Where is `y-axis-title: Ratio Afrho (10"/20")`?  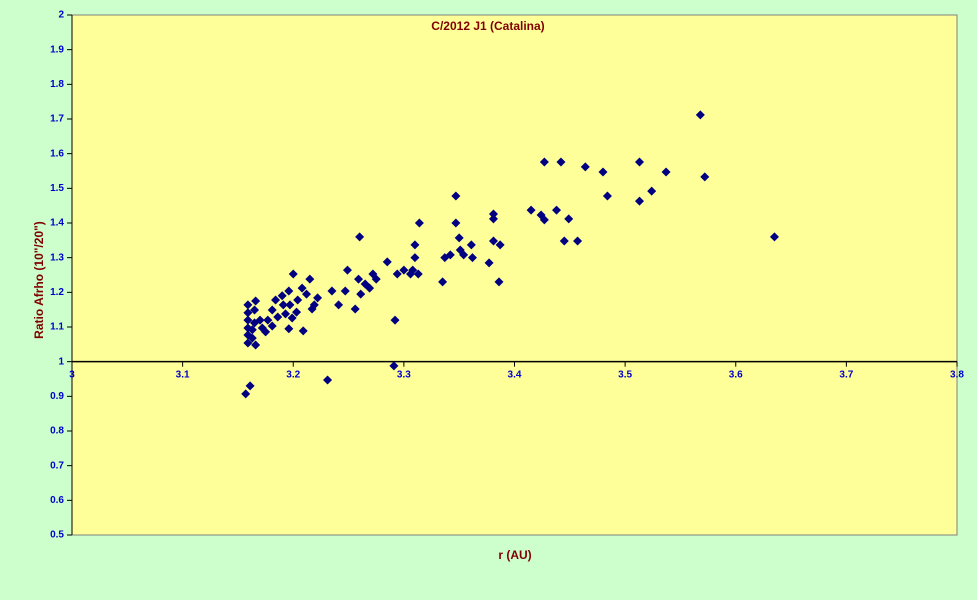 y-axis-title: Ratio Afrho (10"/20") is located at coordinates (39, 280).